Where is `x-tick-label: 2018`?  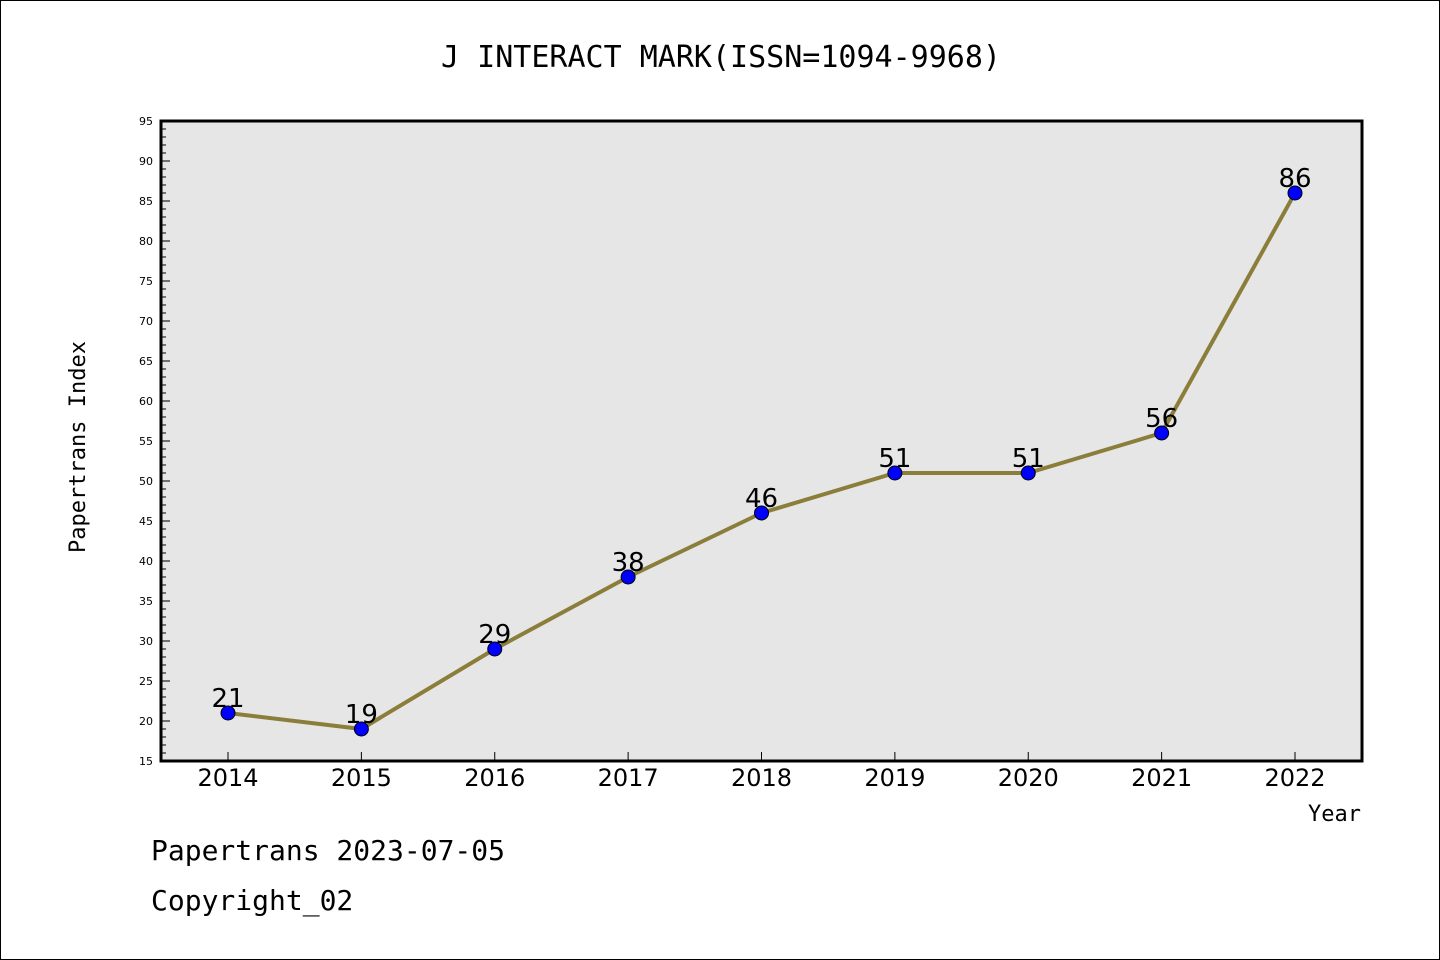
x-tick-label: 2018 is located at coordinates (761, 778).